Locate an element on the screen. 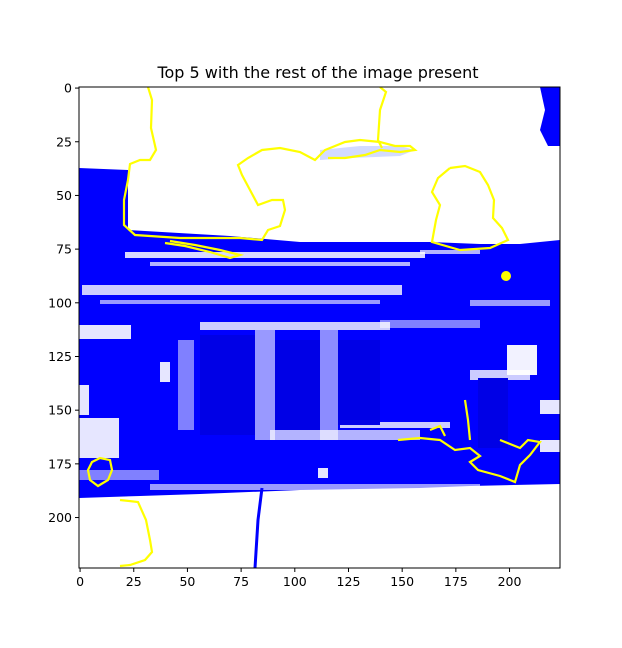 Image resolution: width=622 pixels, height=648 pixels. mask-thin-line is located at coordinates (258, 527).